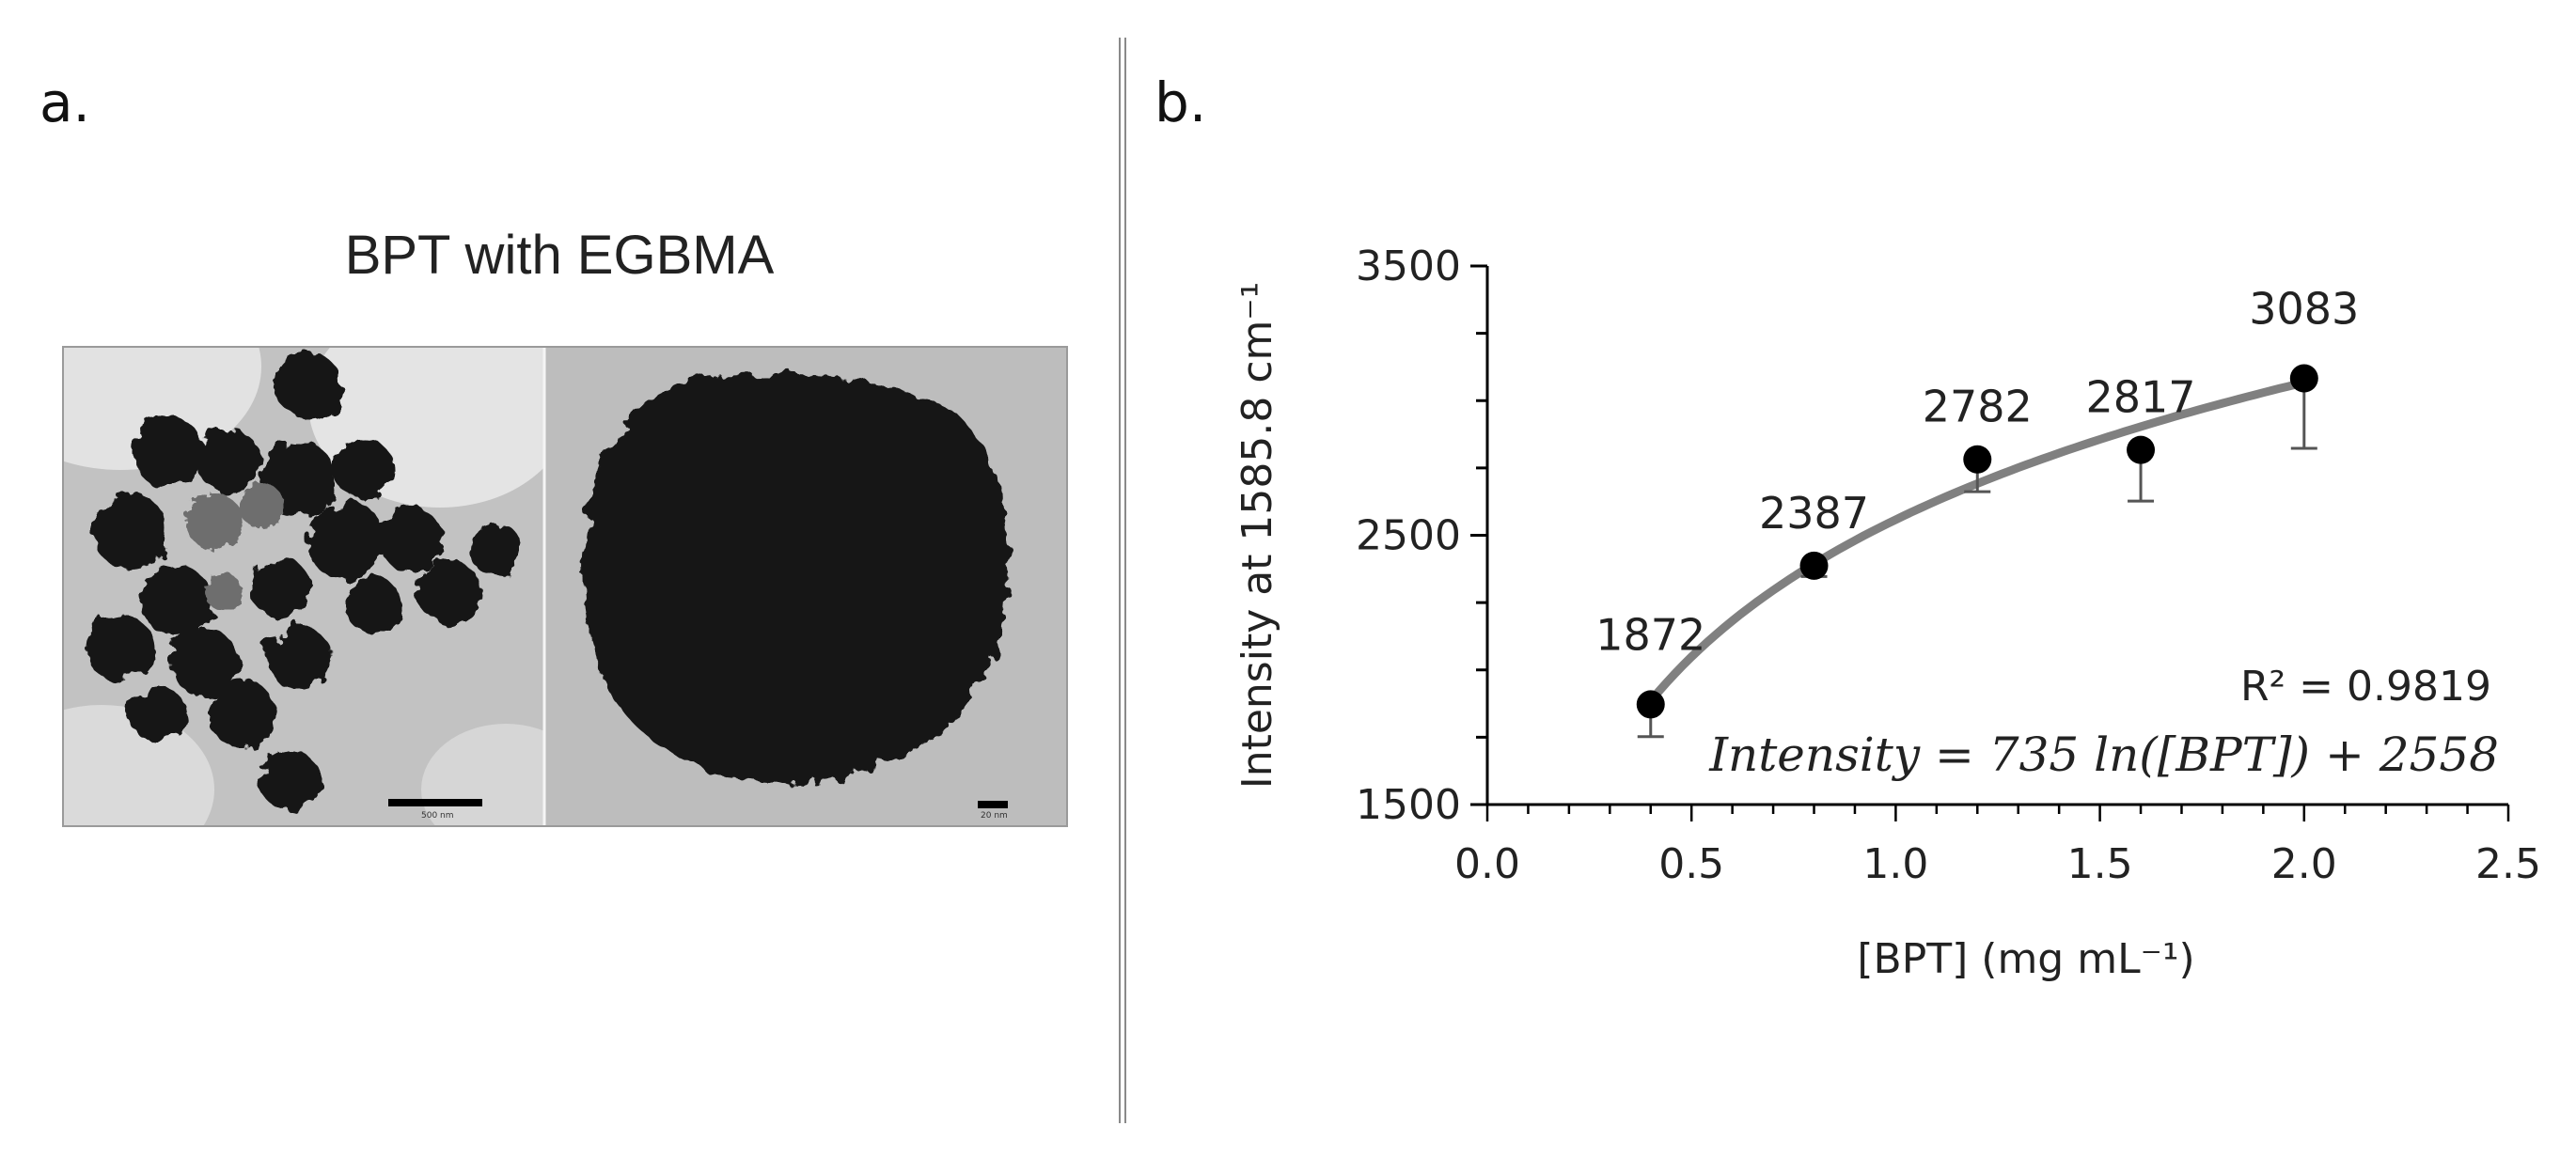  I want to click on data-label: 2817, so click(2141, 397).